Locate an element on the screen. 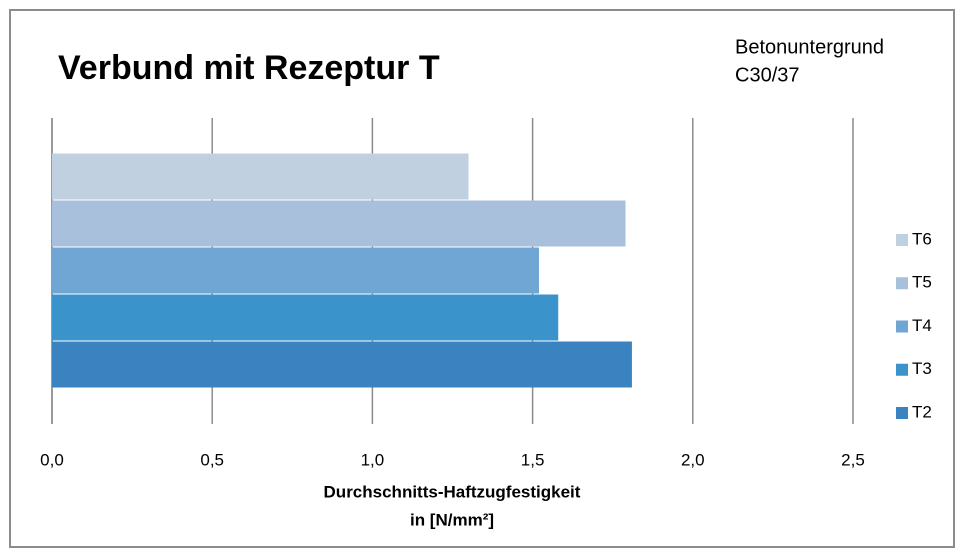 This screenshot has height=558, width=964. legend-label: T3 is located at coordinates (922, 368).